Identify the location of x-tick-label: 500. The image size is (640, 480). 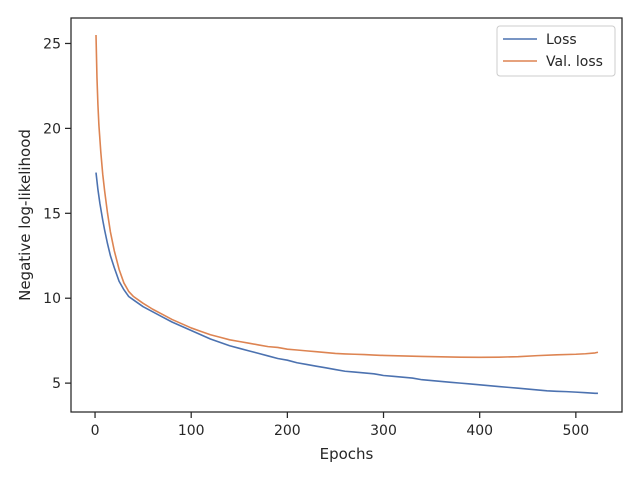
(575, 431).